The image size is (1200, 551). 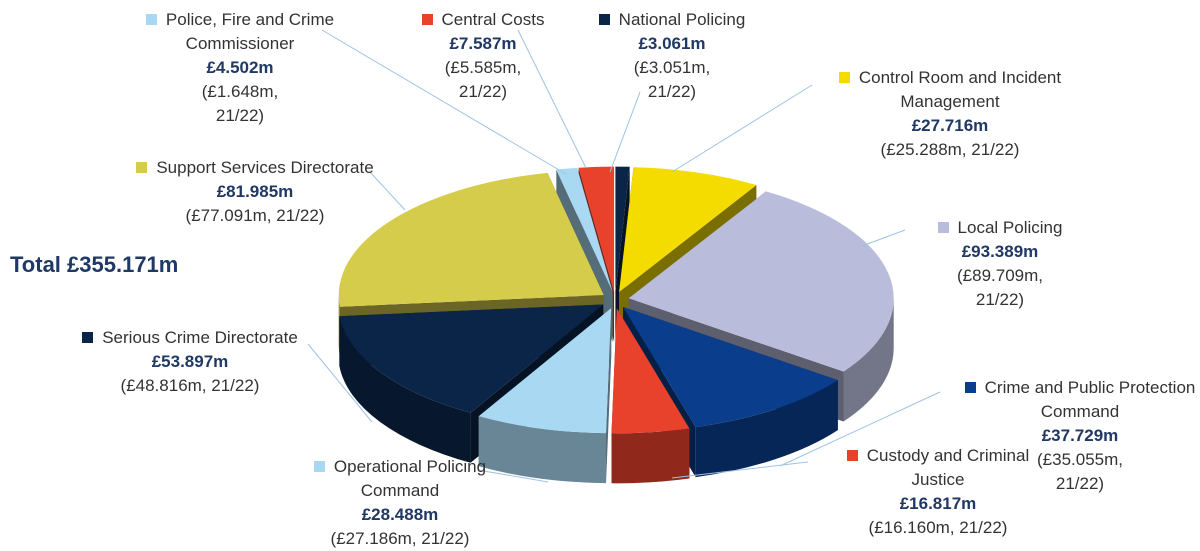 I want to click on slice-side, so click(x=622, y=254).